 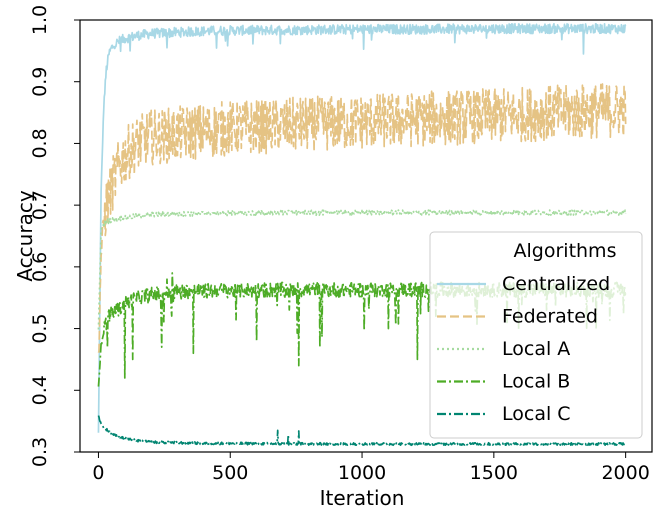 What do you see at coordinates (536, 382) in the screenshot?
I see `legend-label-local-b: Local B` at bounding box center [536, 382].